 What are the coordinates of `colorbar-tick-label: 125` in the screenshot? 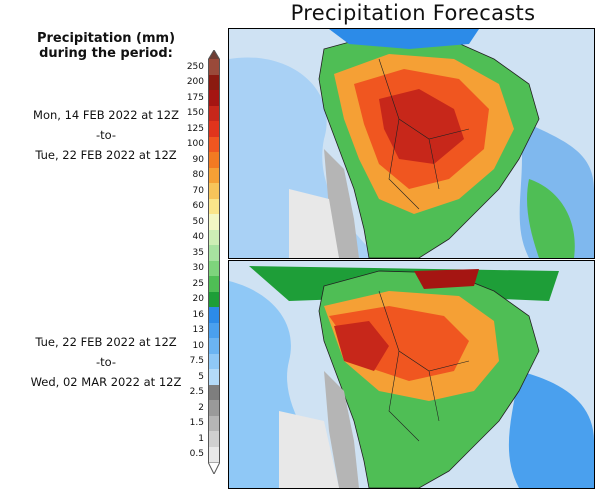 It's located at (195, 128).